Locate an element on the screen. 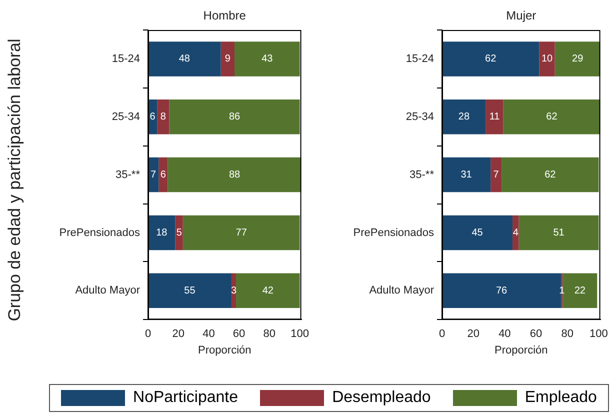 This screenshot has height=416, width=611. data-label: 77 is located at coordinates (242, 232).